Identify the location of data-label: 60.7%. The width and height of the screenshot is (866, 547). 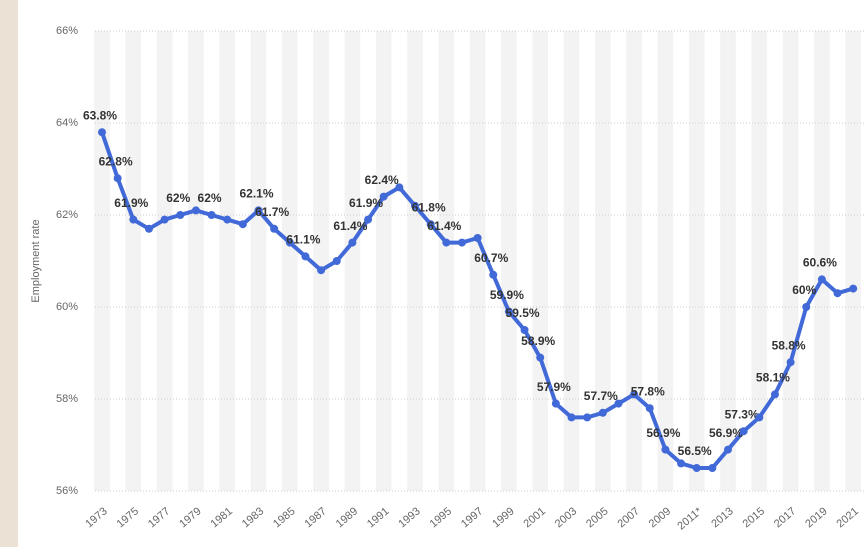
(491, 258).